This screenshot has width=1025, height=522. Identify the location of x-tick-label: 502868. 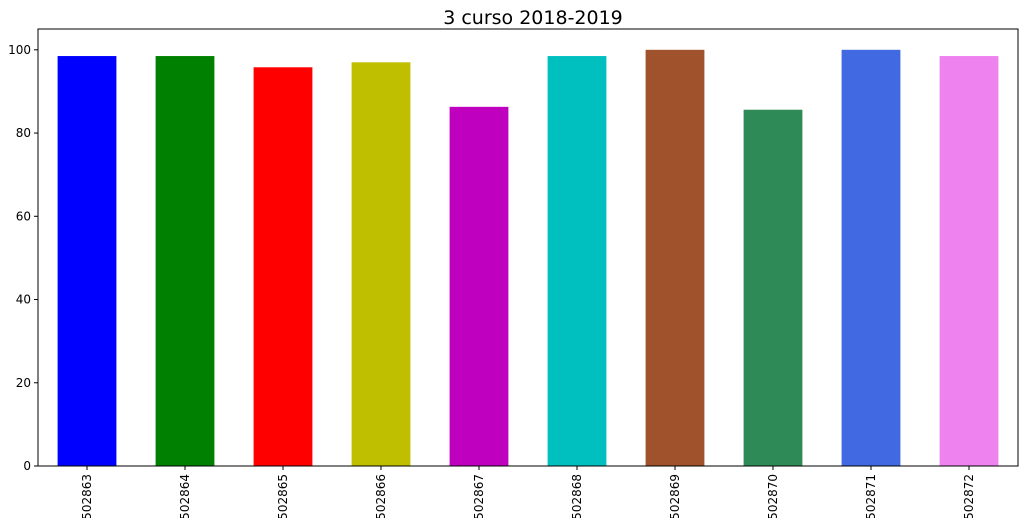
(577, 496).